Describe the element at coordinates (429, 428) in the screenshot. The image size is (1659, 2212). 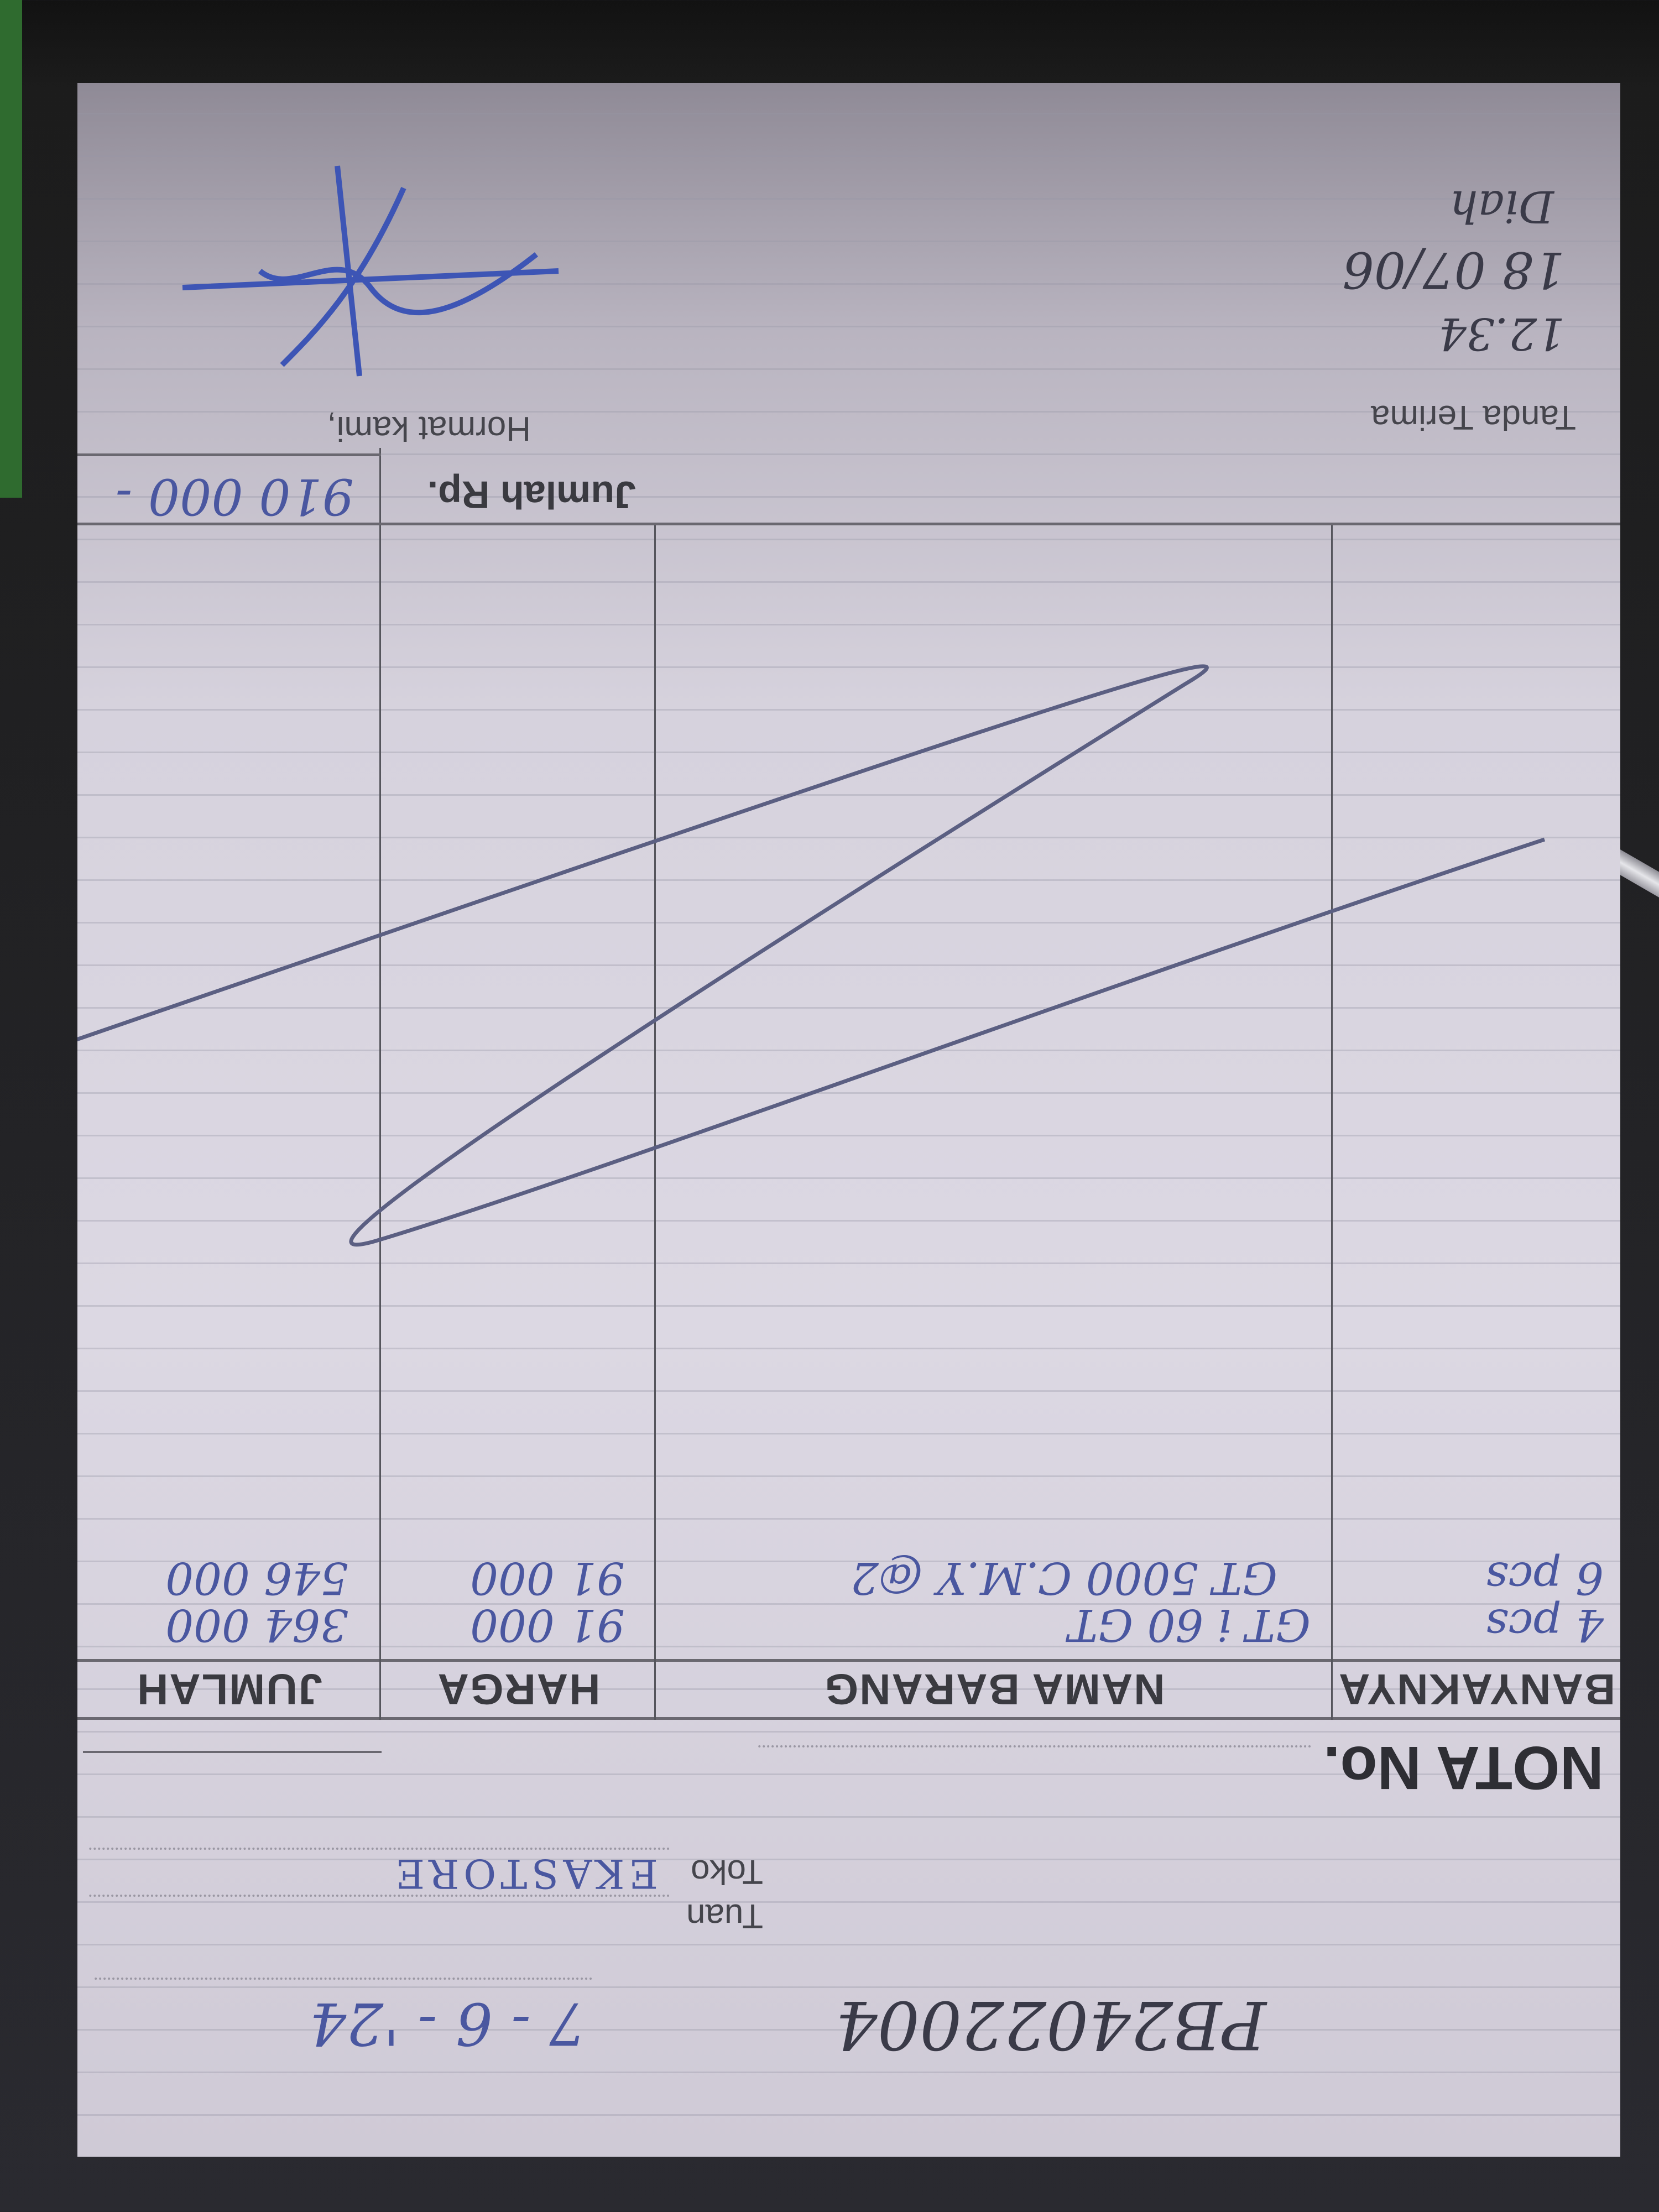
I see `hormat-kami-label: Hormat kami,` at that location.